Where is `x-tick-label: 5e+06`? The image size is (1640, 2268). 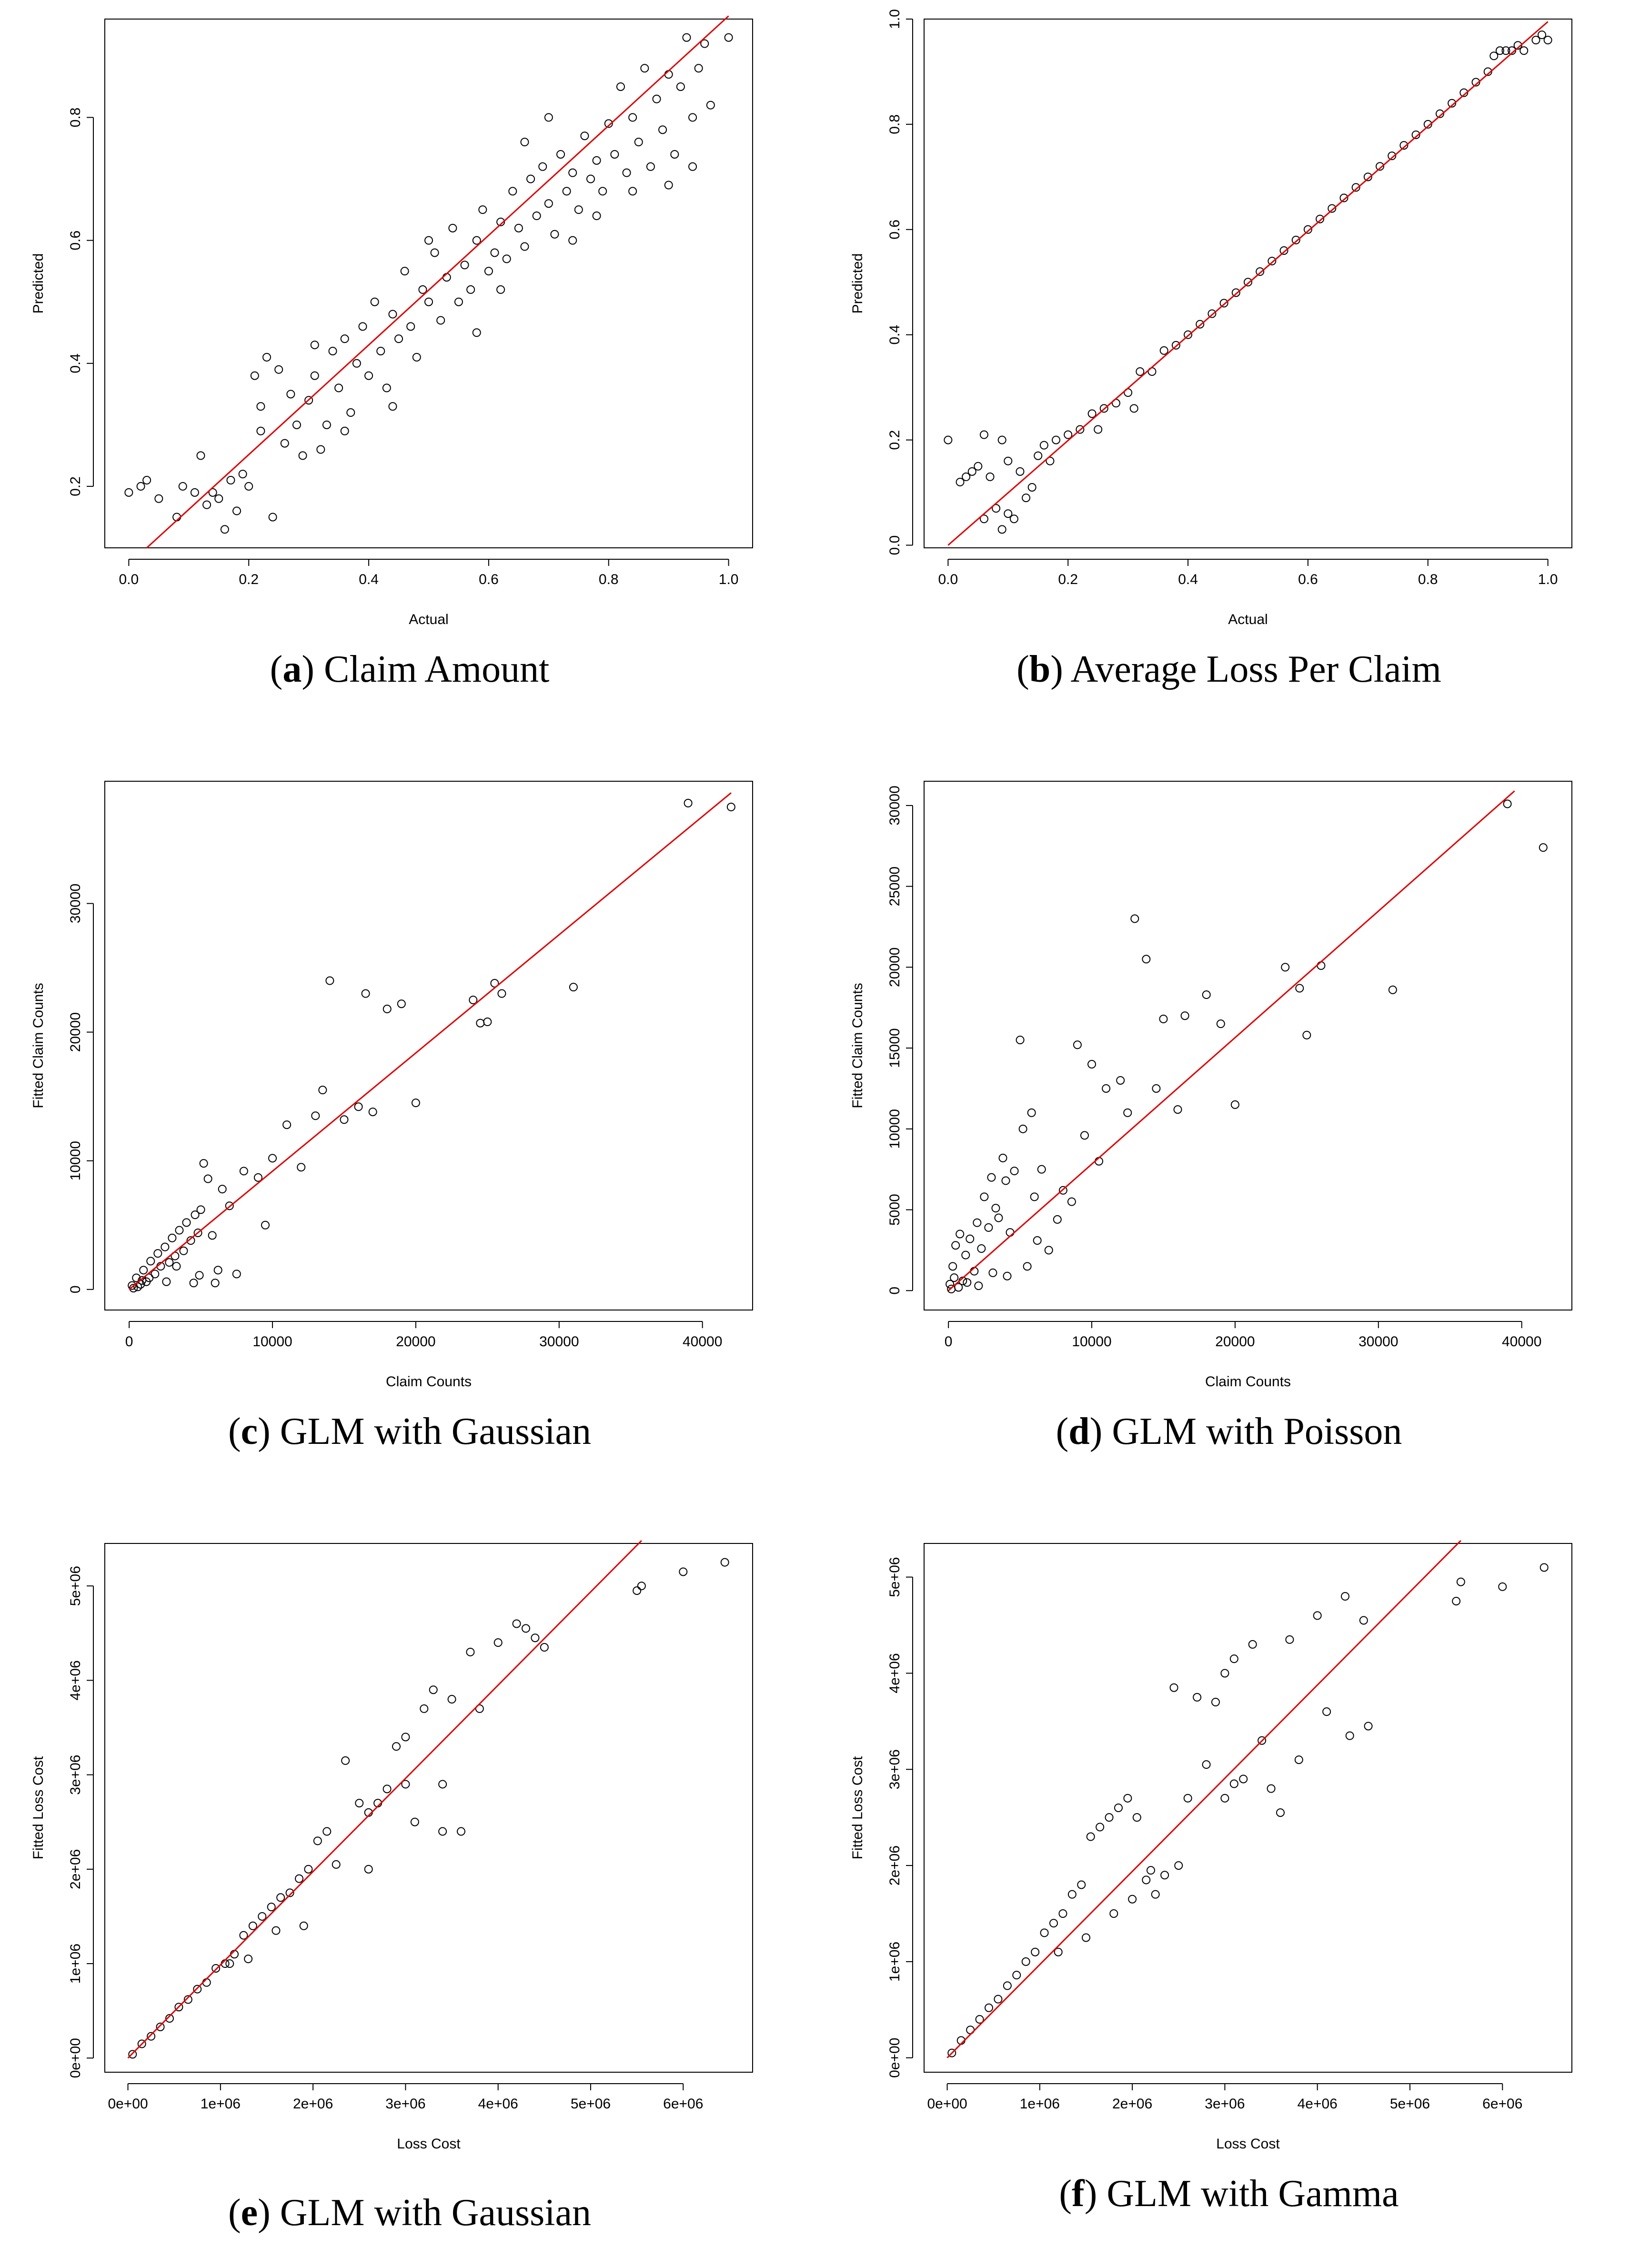 x-tick-label: 5e+06 is located at coordinates (1410, 2104).